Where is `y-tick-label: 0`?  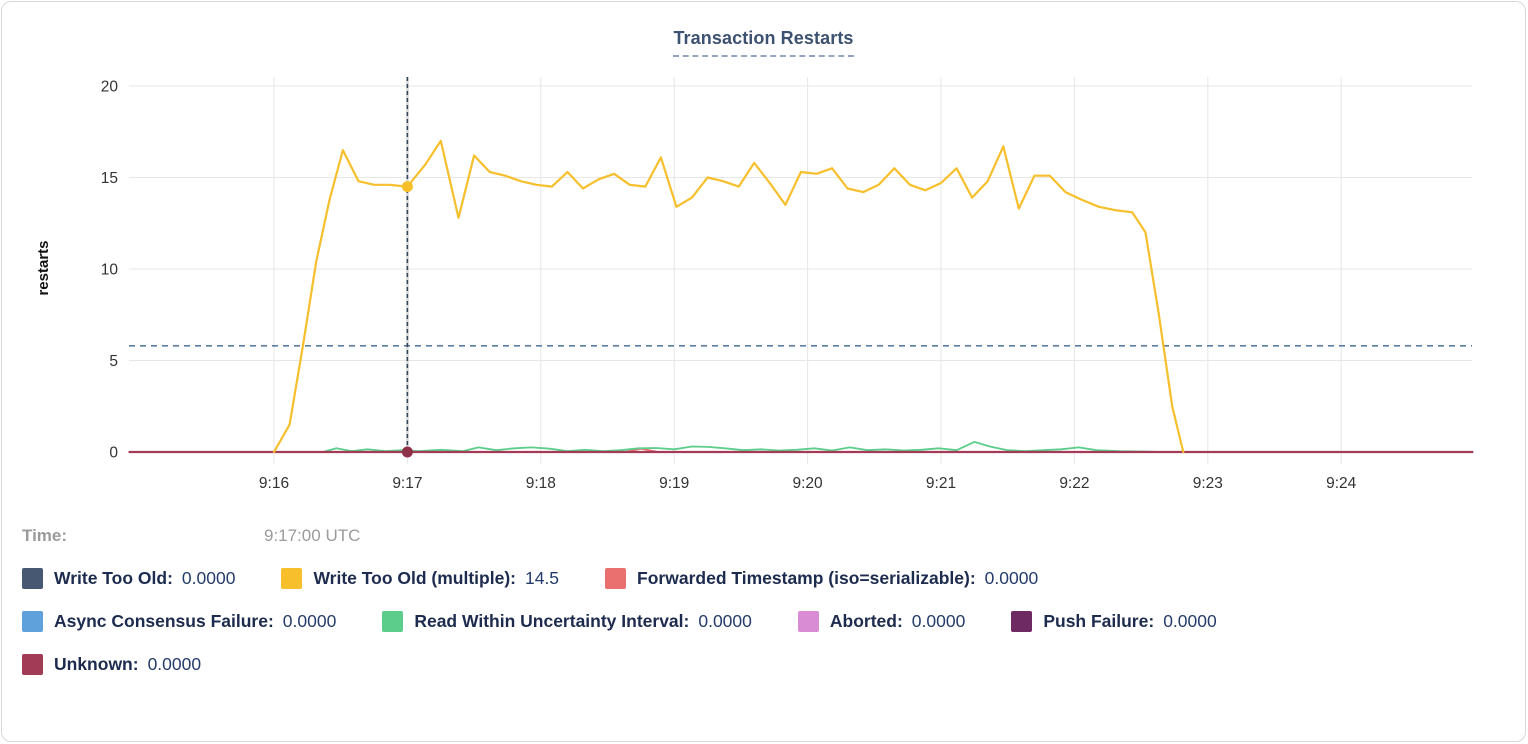
y-tick-label: 0 is located at coordinates (113, 453).